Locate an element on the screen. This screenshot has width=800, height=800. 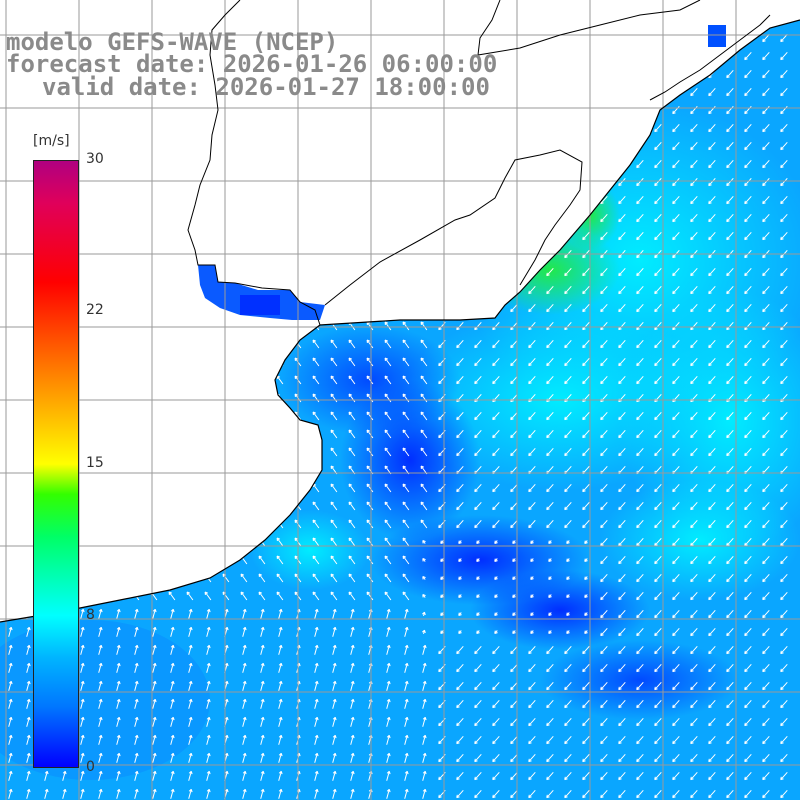
colorbar-tick-22: 22 is located at coordinates (95, 310).